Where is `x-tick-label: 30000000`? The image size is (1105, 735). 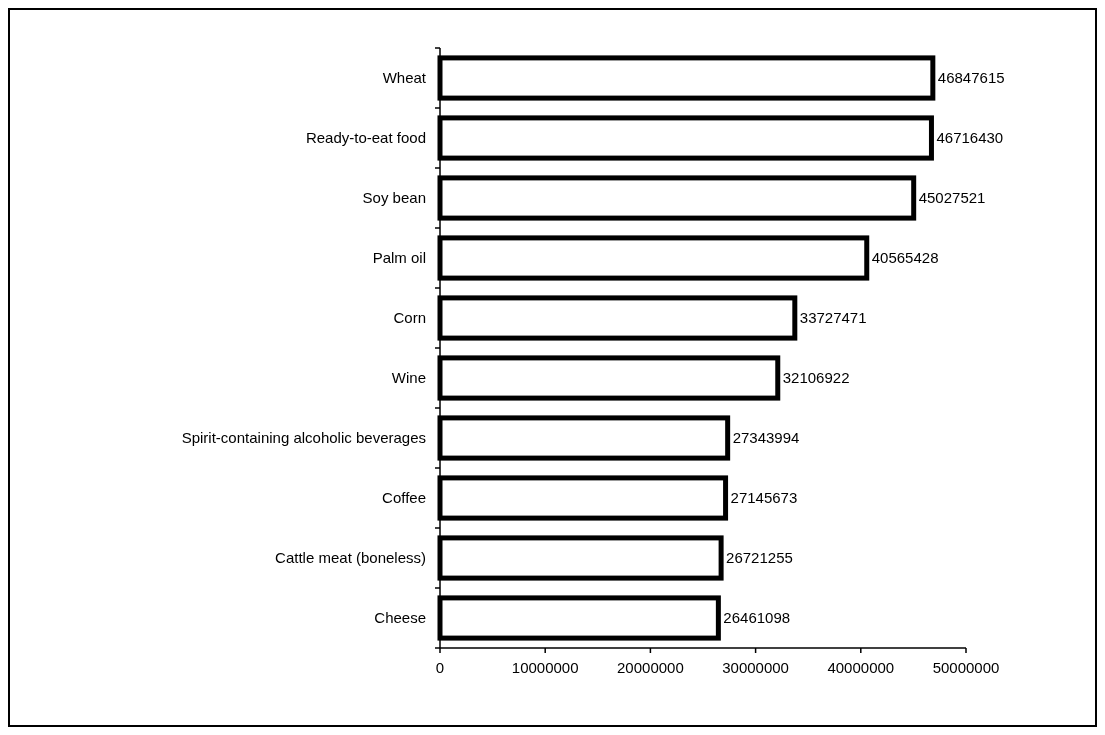 x-tick-label: 30000000 is located at coordinates (755, 667).